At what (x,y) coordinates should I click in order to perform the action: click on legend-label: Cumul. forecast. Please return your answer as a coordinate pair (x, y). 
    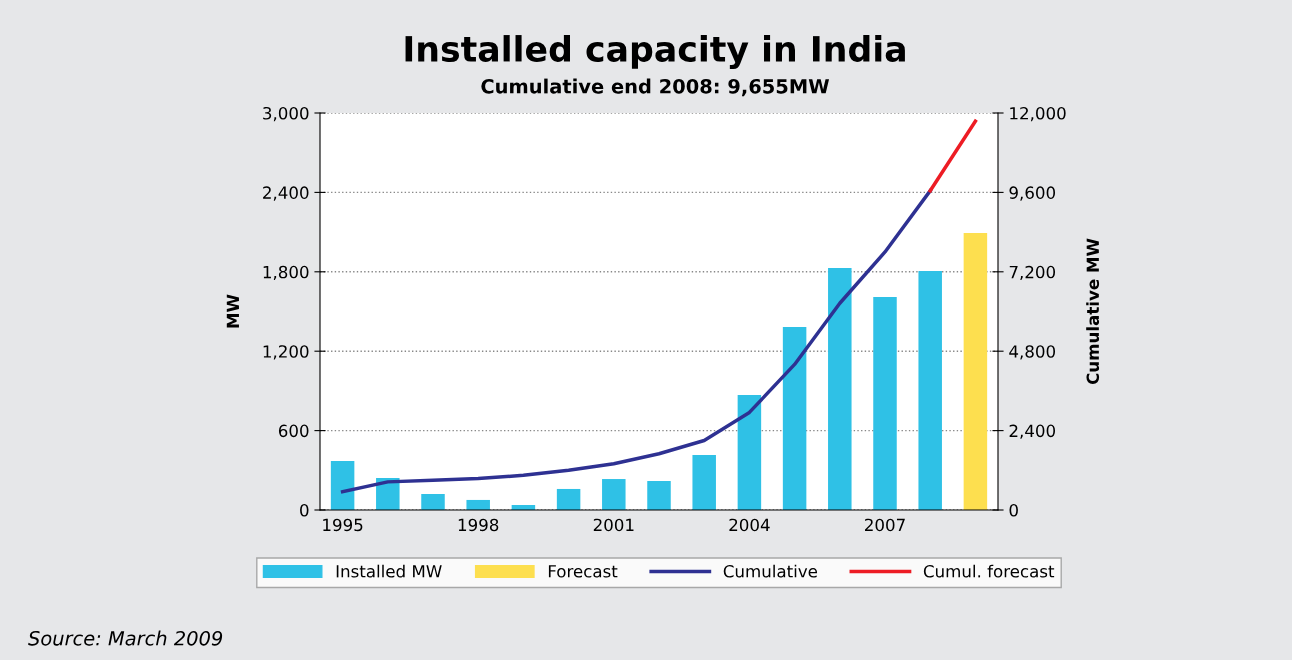
    Looking at the image, I should click on (989, 571).